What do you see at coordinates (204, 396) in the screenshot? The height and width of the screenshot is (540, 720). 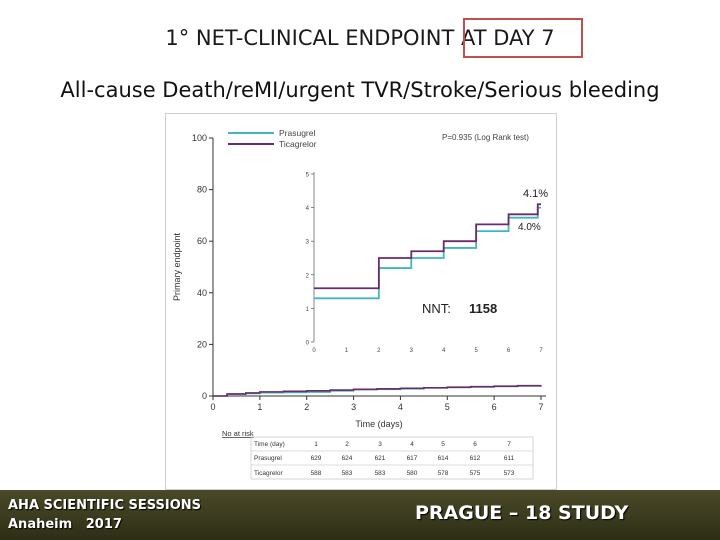 I see `y-tick-label: 0` at bounding box center [204, 396].